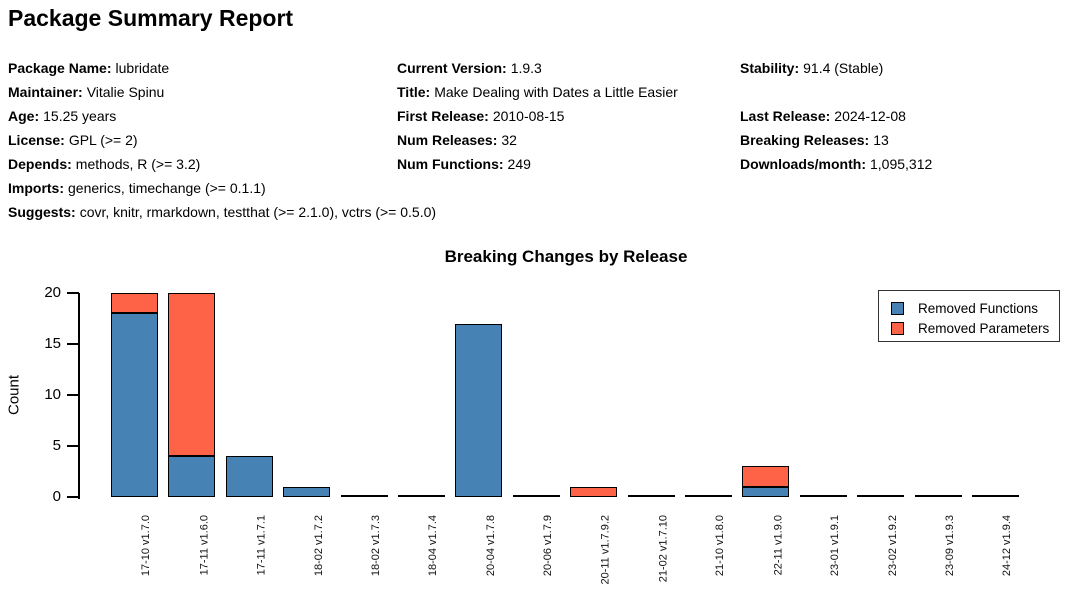 The image size is (1069, 602). Describe the element at coordinates (443, 116) in the screenshot. I see `field-label: First Release:` at that location.